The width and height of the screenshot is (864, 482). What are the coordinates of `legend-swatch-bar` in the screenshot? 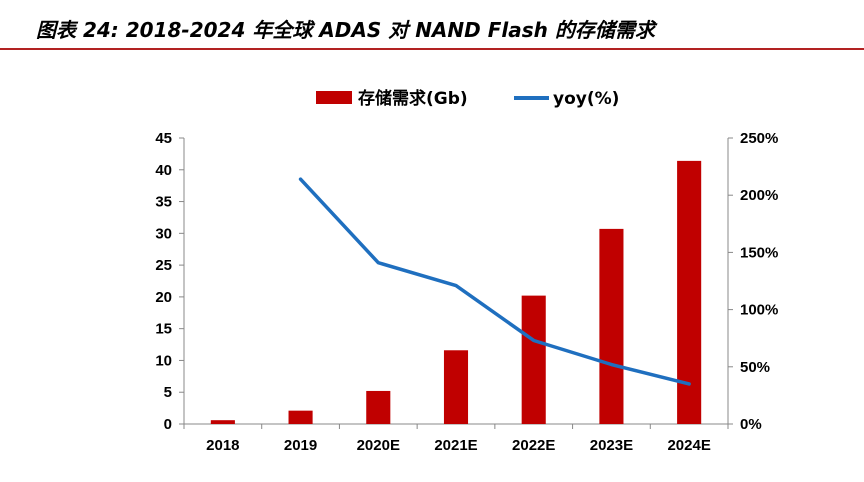 It's located at (334, 97).